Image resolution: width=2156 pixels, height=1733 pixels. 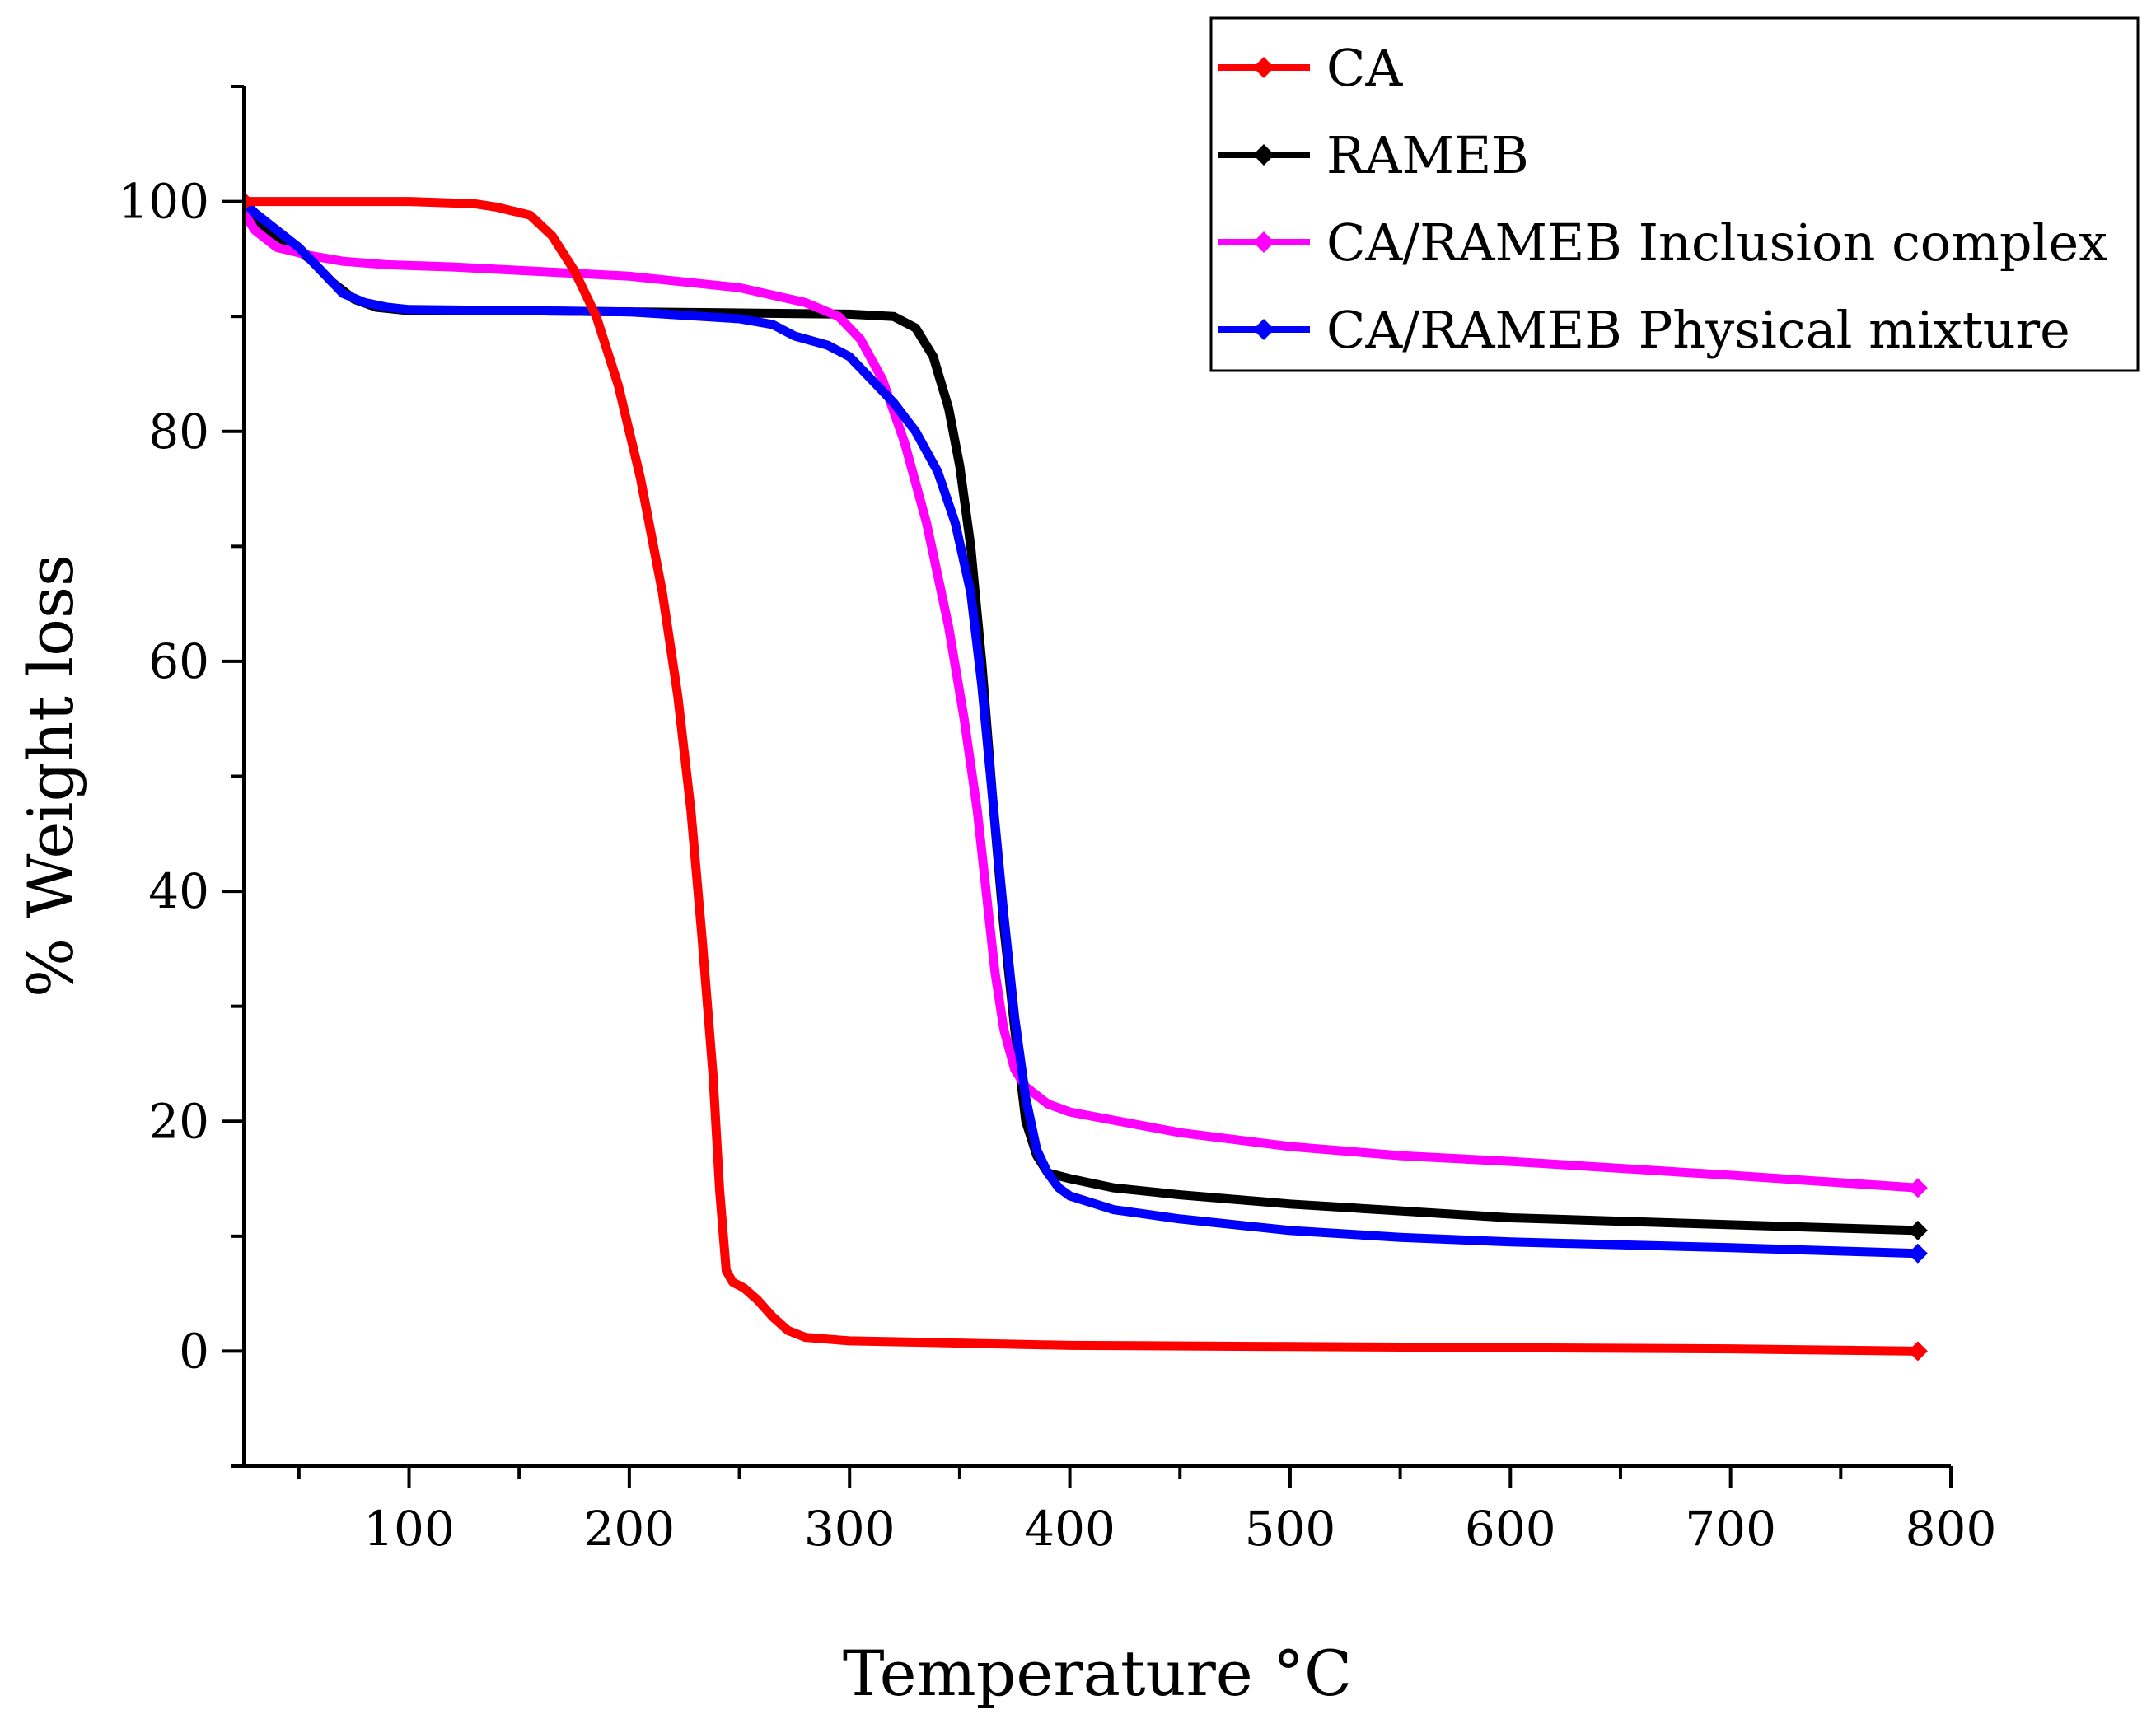 I want to click on x-tick-label: 800, so click(x=1952, y=1529).